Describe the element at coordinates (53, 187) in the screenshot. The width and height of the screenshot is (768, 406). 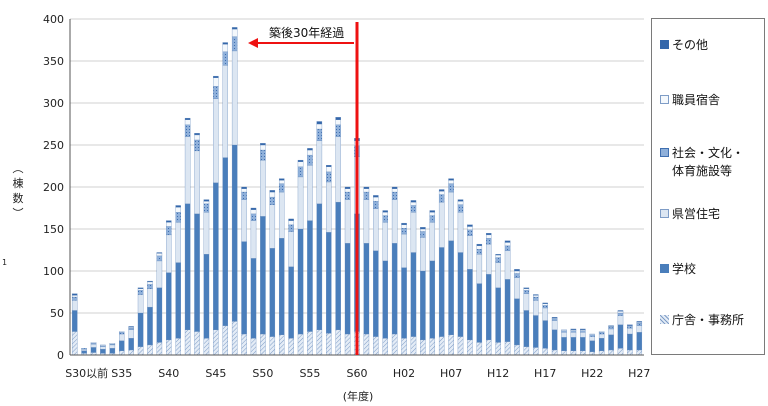
I see `y-tick-labels: 050100150200250300350400` at that location.